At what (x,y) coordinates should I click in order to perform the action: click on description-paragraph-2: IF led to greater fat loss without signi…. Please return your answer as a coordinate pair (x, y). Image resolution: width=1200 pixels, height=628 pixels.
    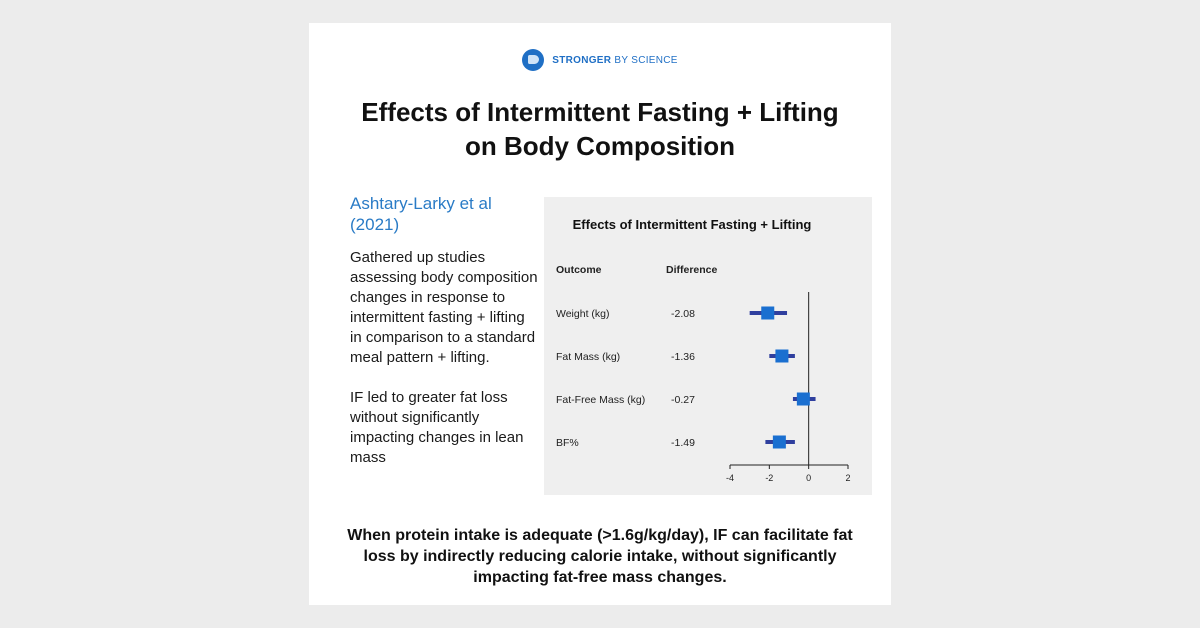
    Looking at the image, I should click on (437, 427).